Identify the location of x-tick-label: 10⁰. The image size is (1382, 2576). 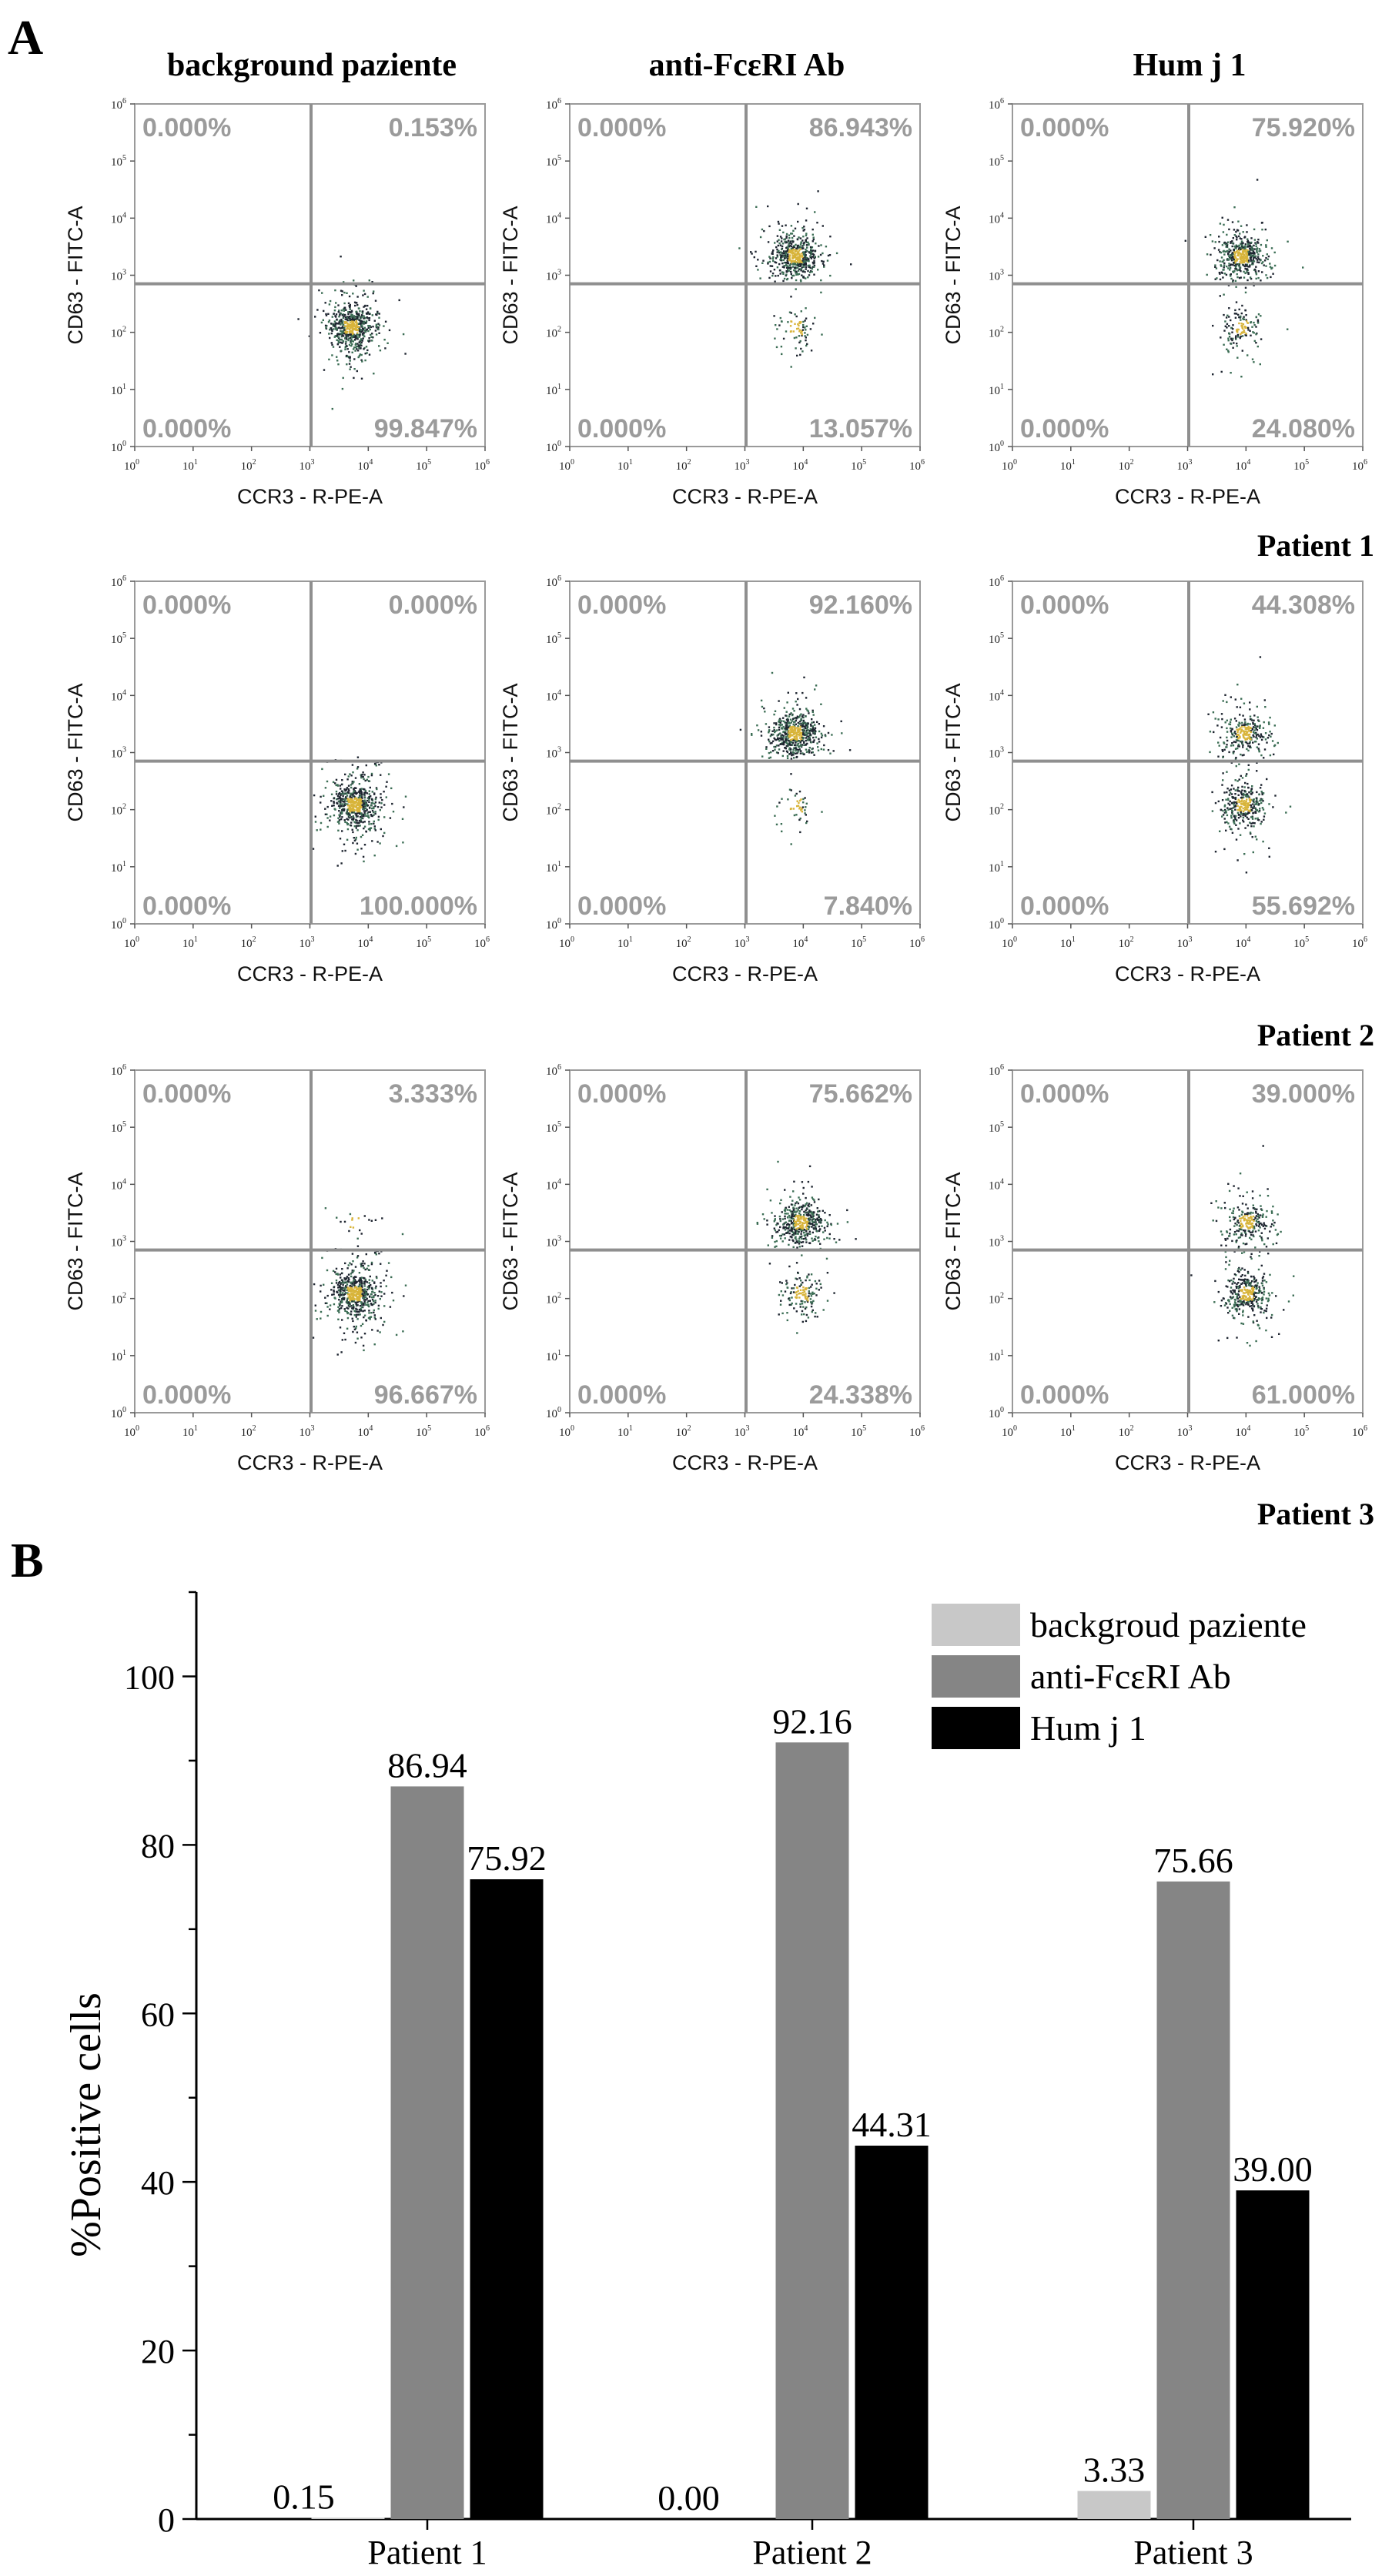
(131, 466).